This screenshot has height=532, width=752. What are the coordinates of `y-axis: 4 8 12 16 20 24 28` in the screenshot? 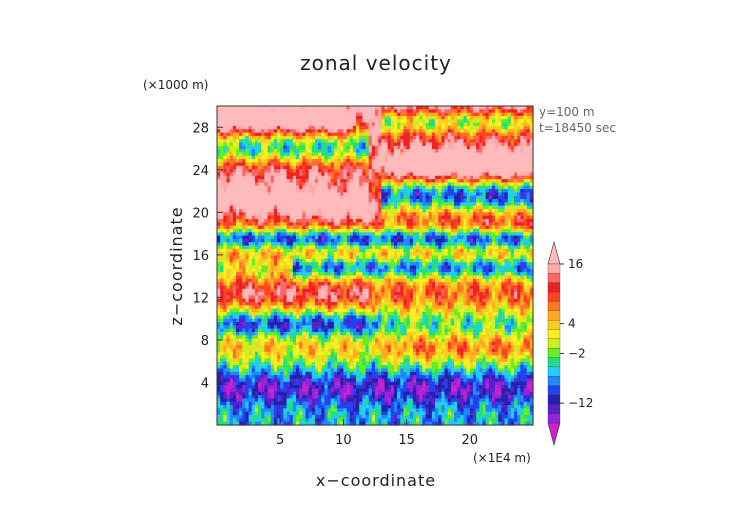 It's located at (207, 256).